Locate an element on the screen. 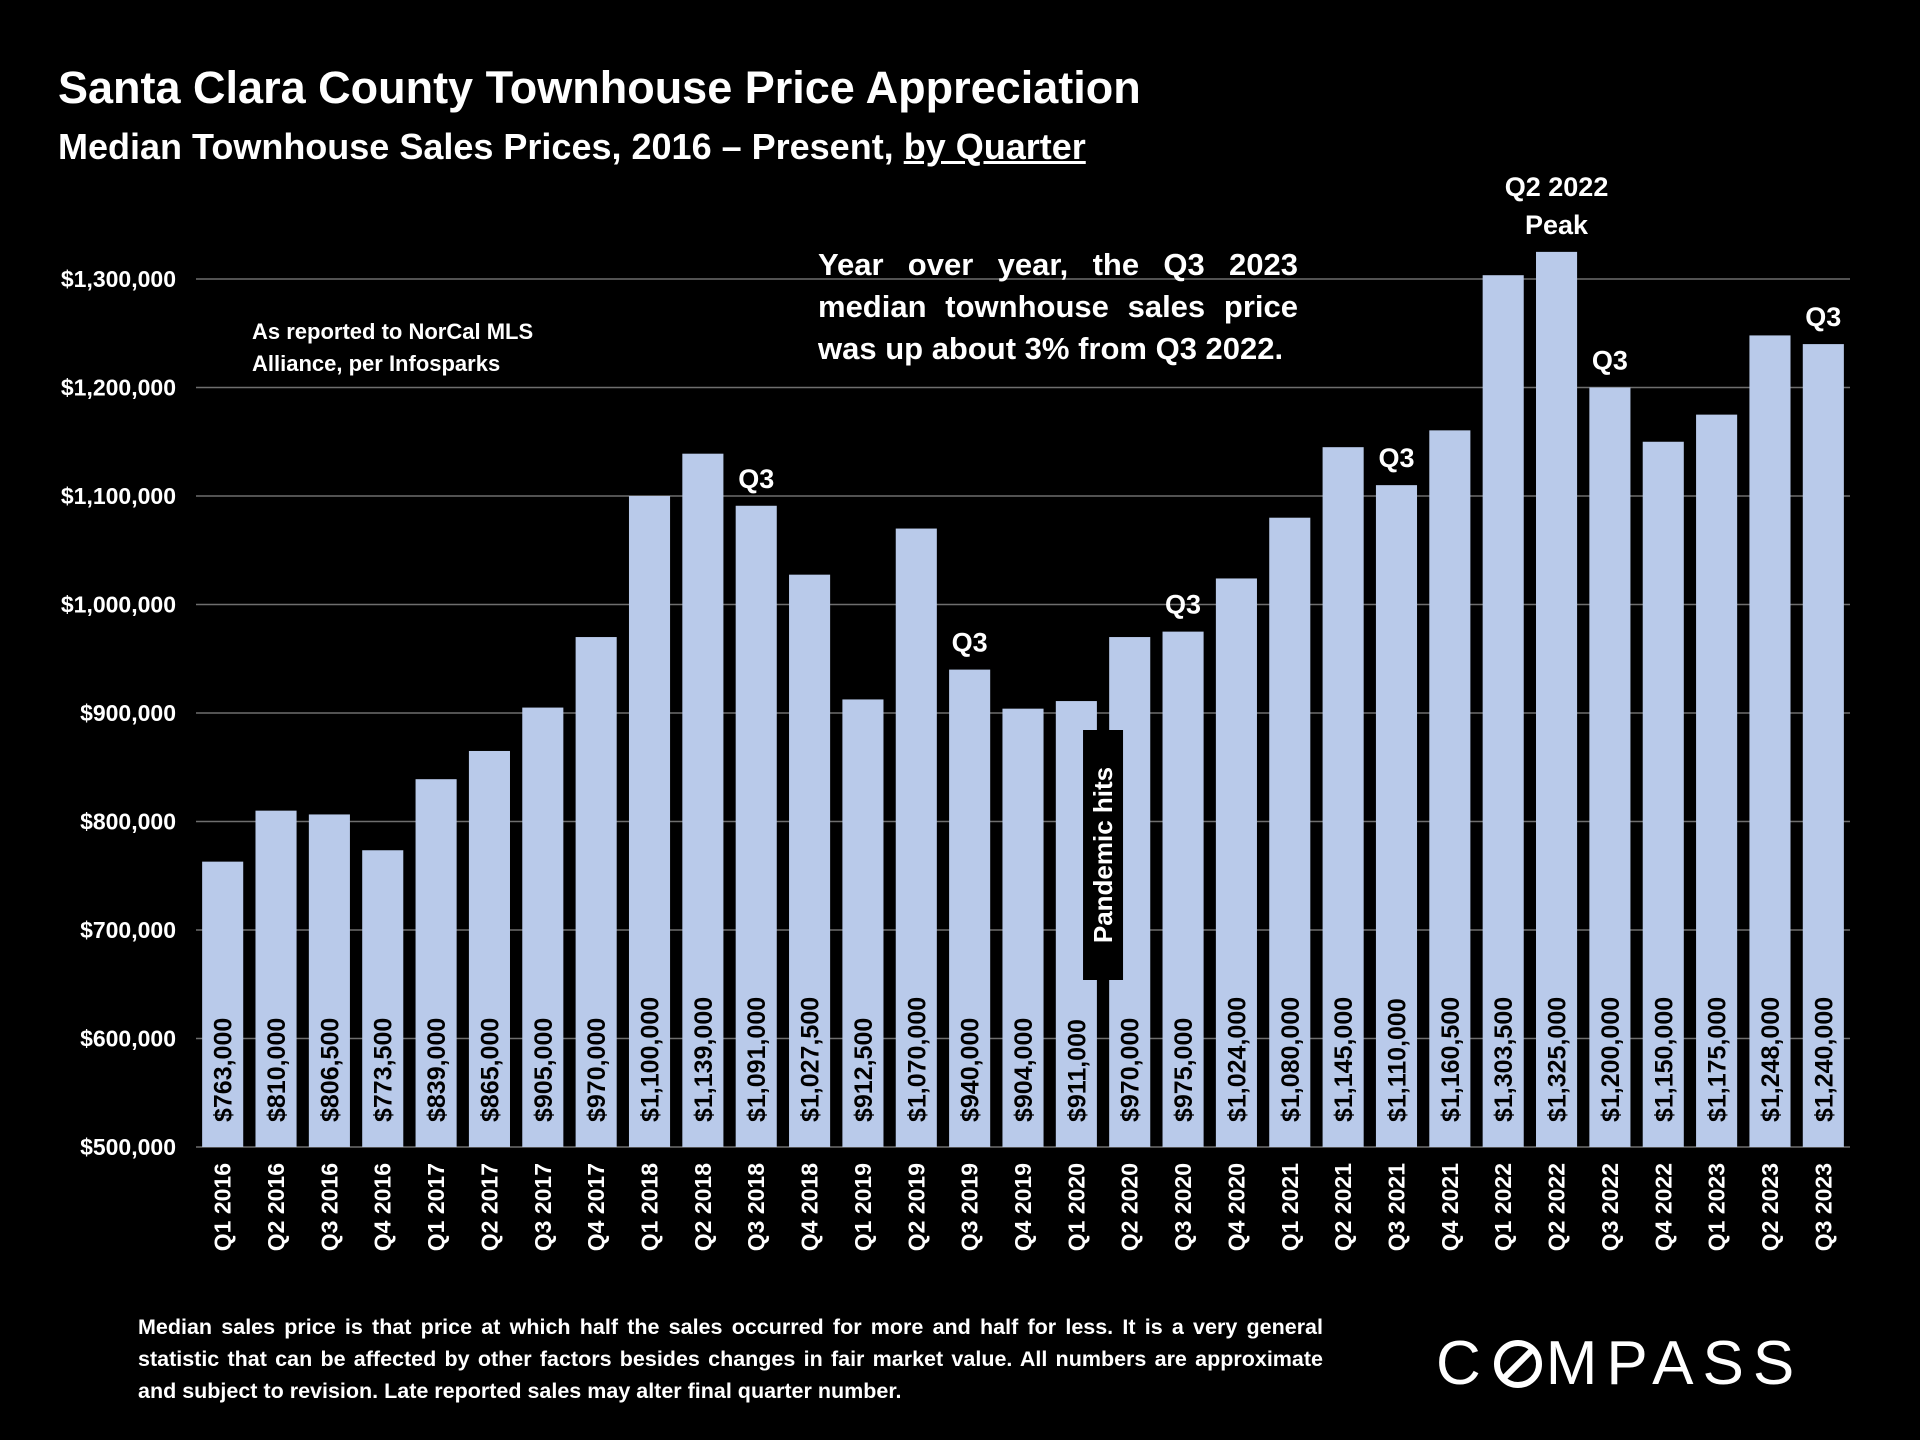 This screenshot has width=1920, height=1440. bar-value-label: $1,070,000 is located at coordinates (917, 1059).